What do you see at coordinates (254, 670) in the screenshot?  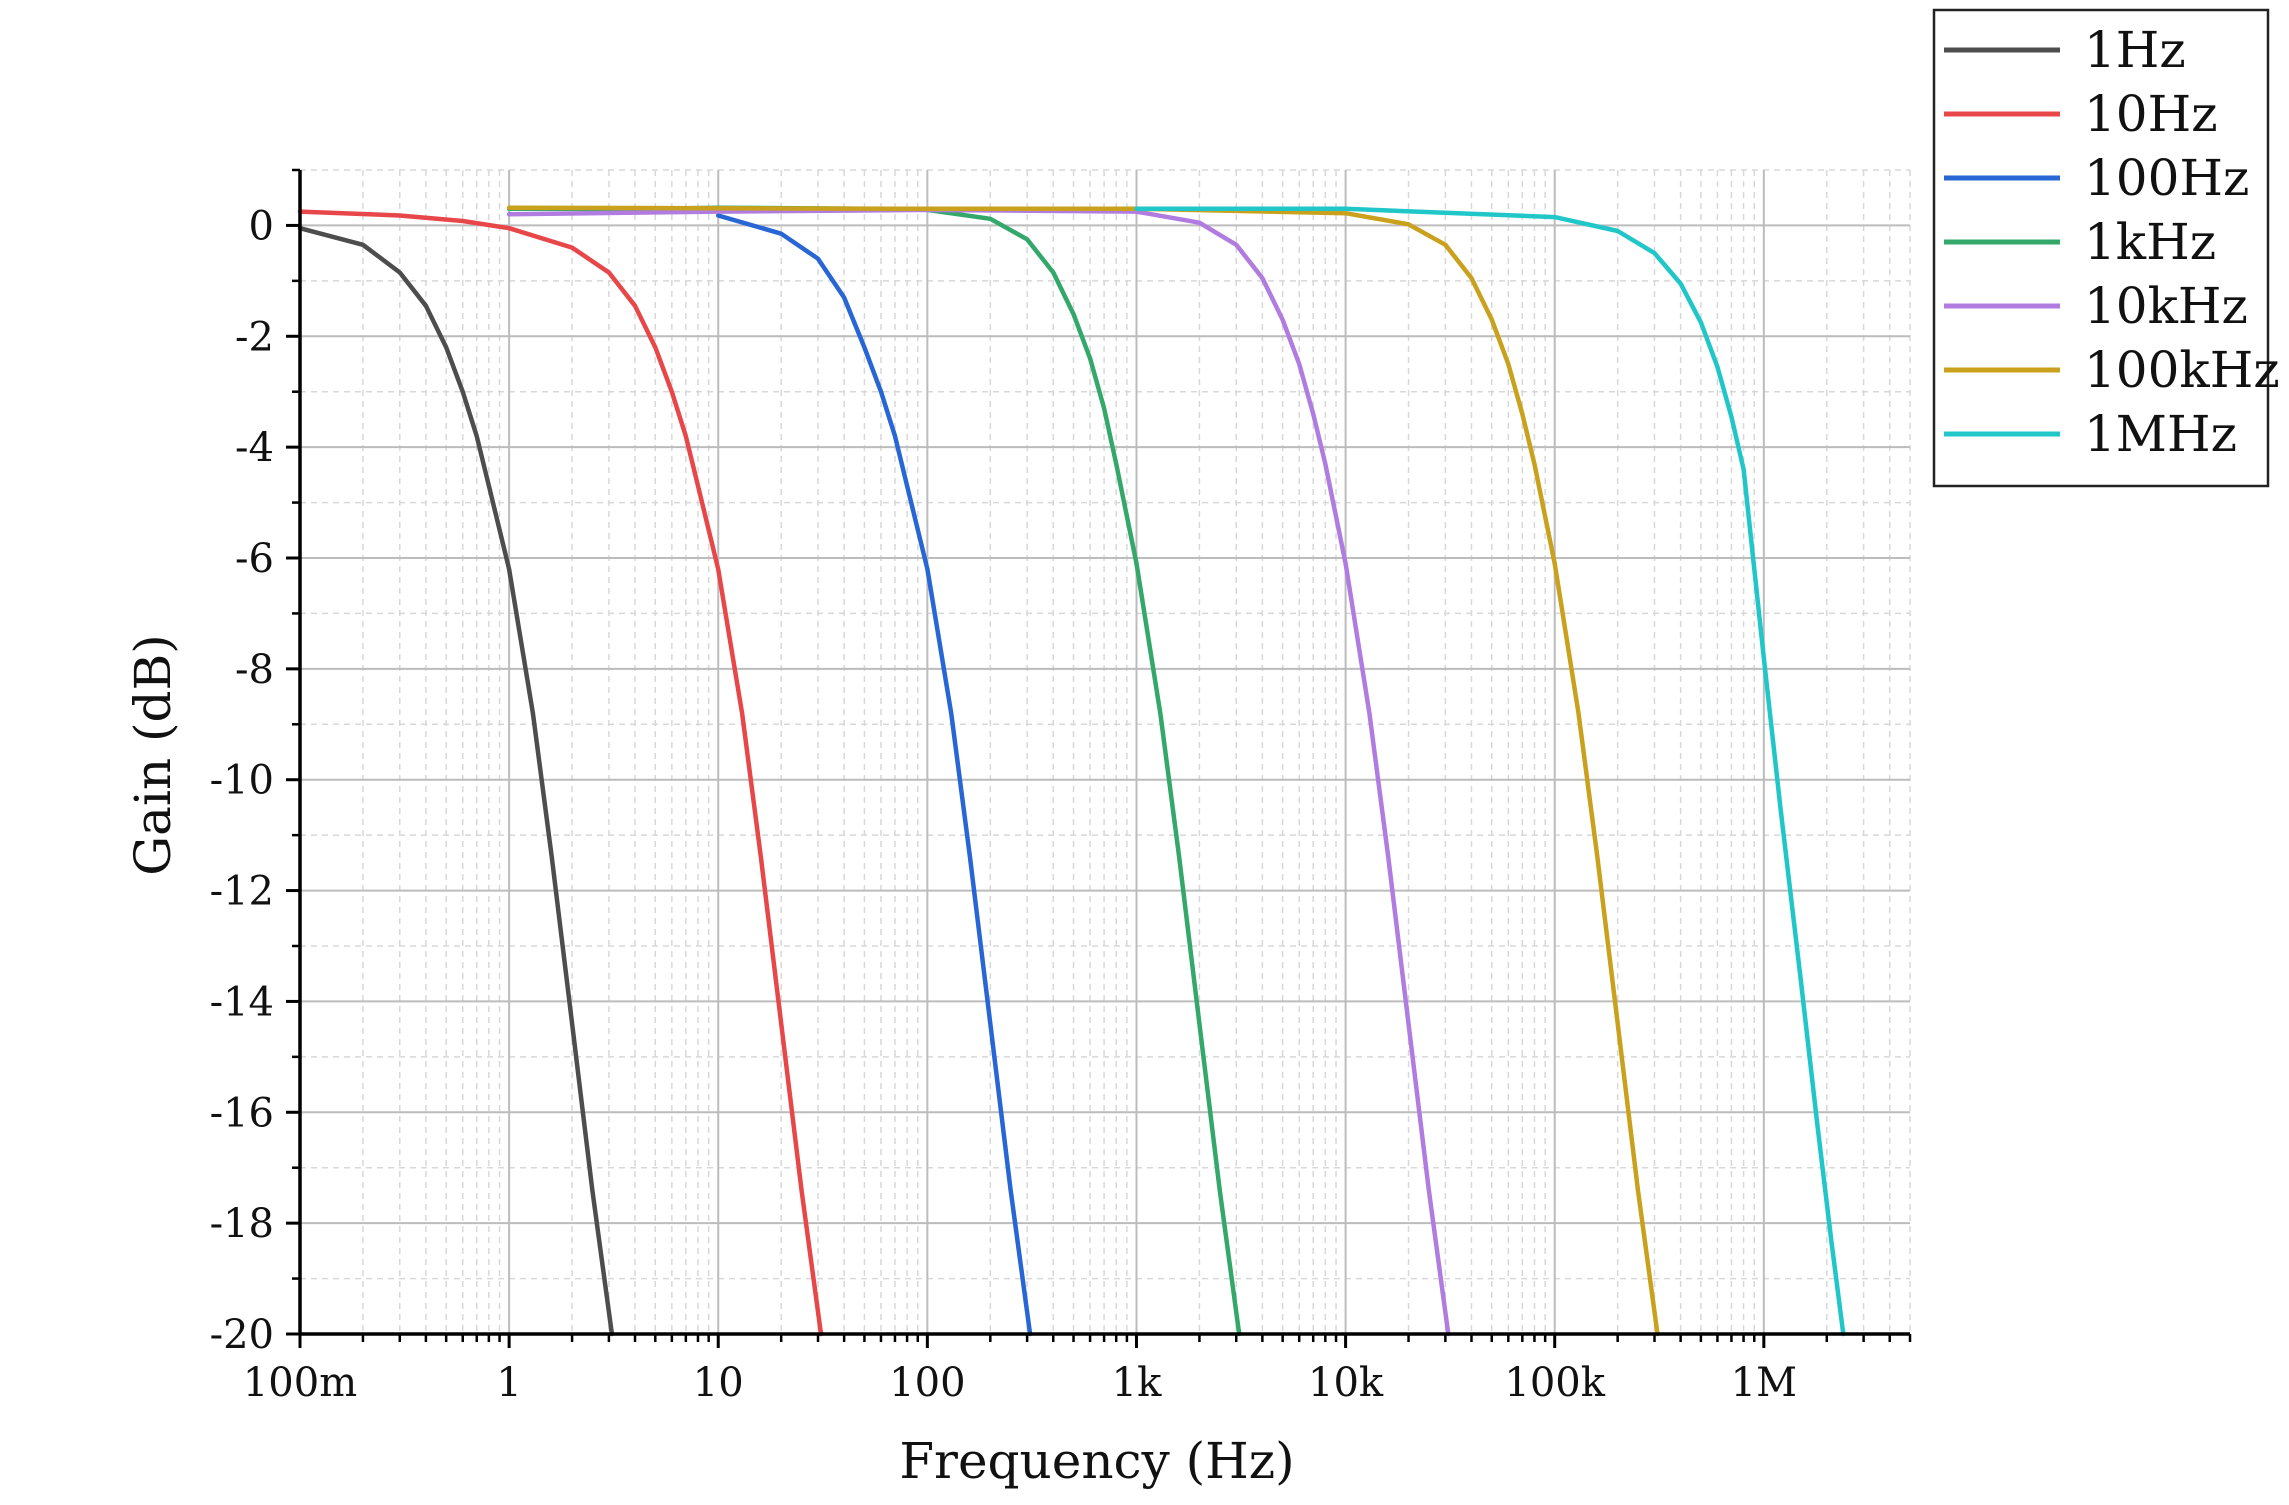 I see `y-tick-label: -8` at bounding box center [254, 670].